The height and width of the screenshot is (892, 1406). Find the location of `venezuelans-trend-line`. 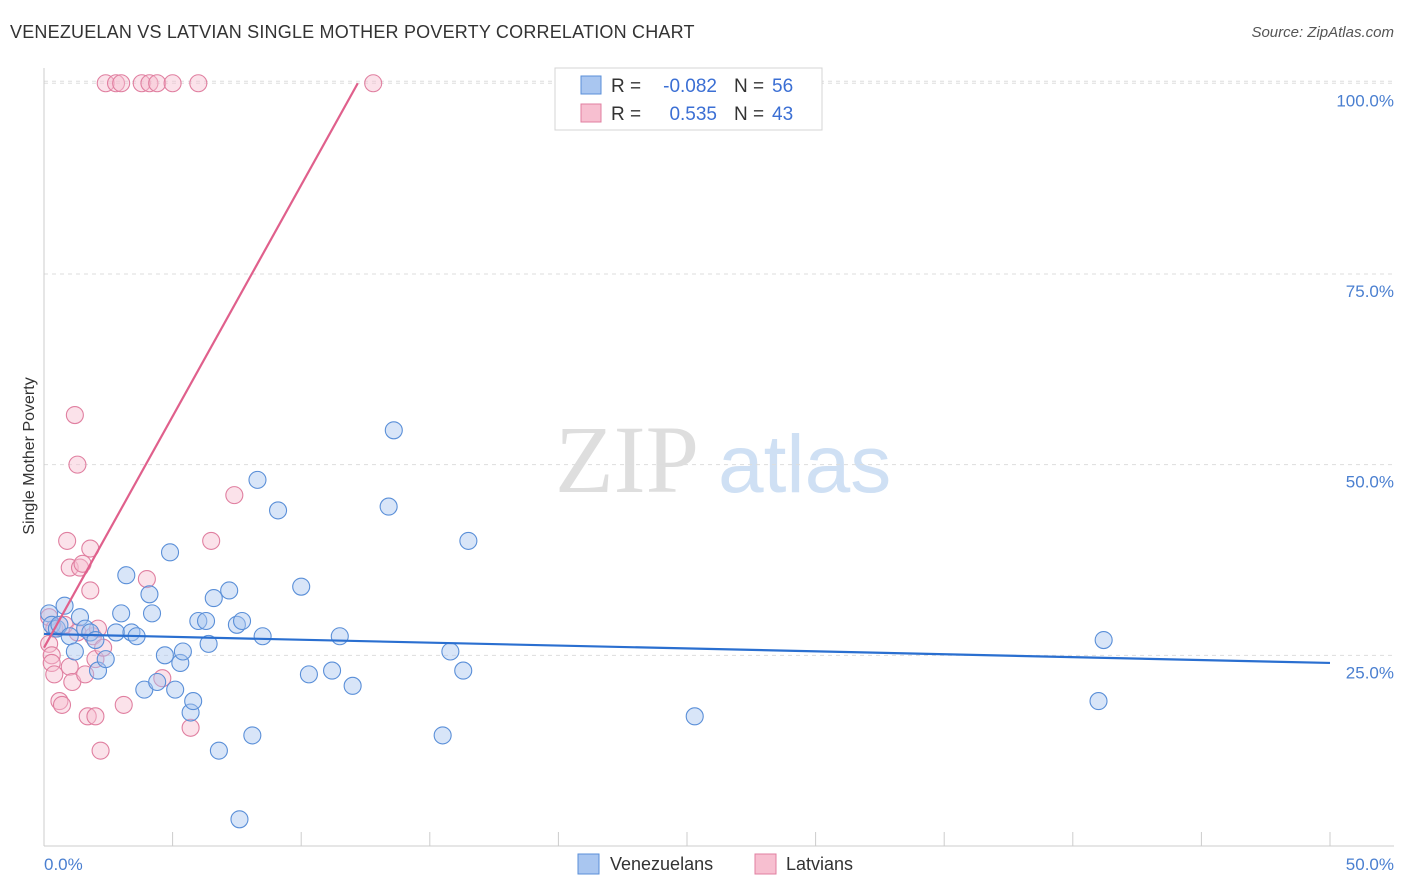

venezuelans-trend-line is located at coordinates (687, 648).